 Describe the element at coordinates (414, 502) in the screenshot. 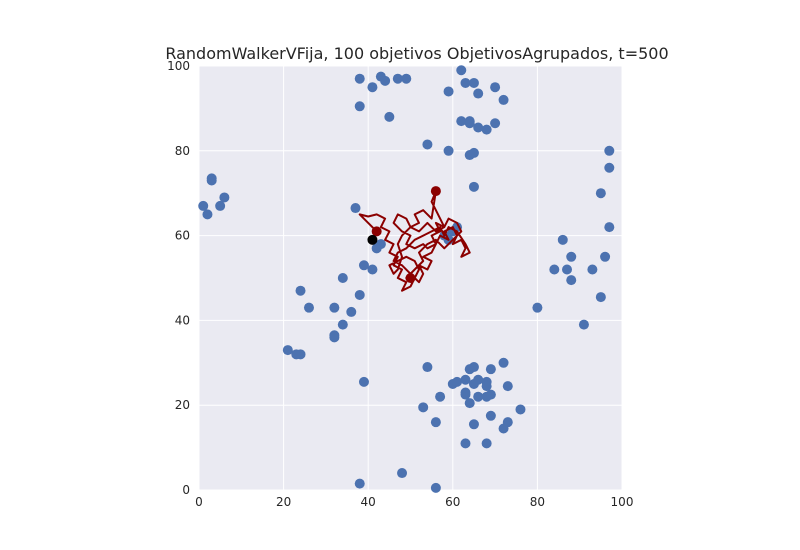

I see `x-tick-labels: 0 20 40 60 80 100` at that location.